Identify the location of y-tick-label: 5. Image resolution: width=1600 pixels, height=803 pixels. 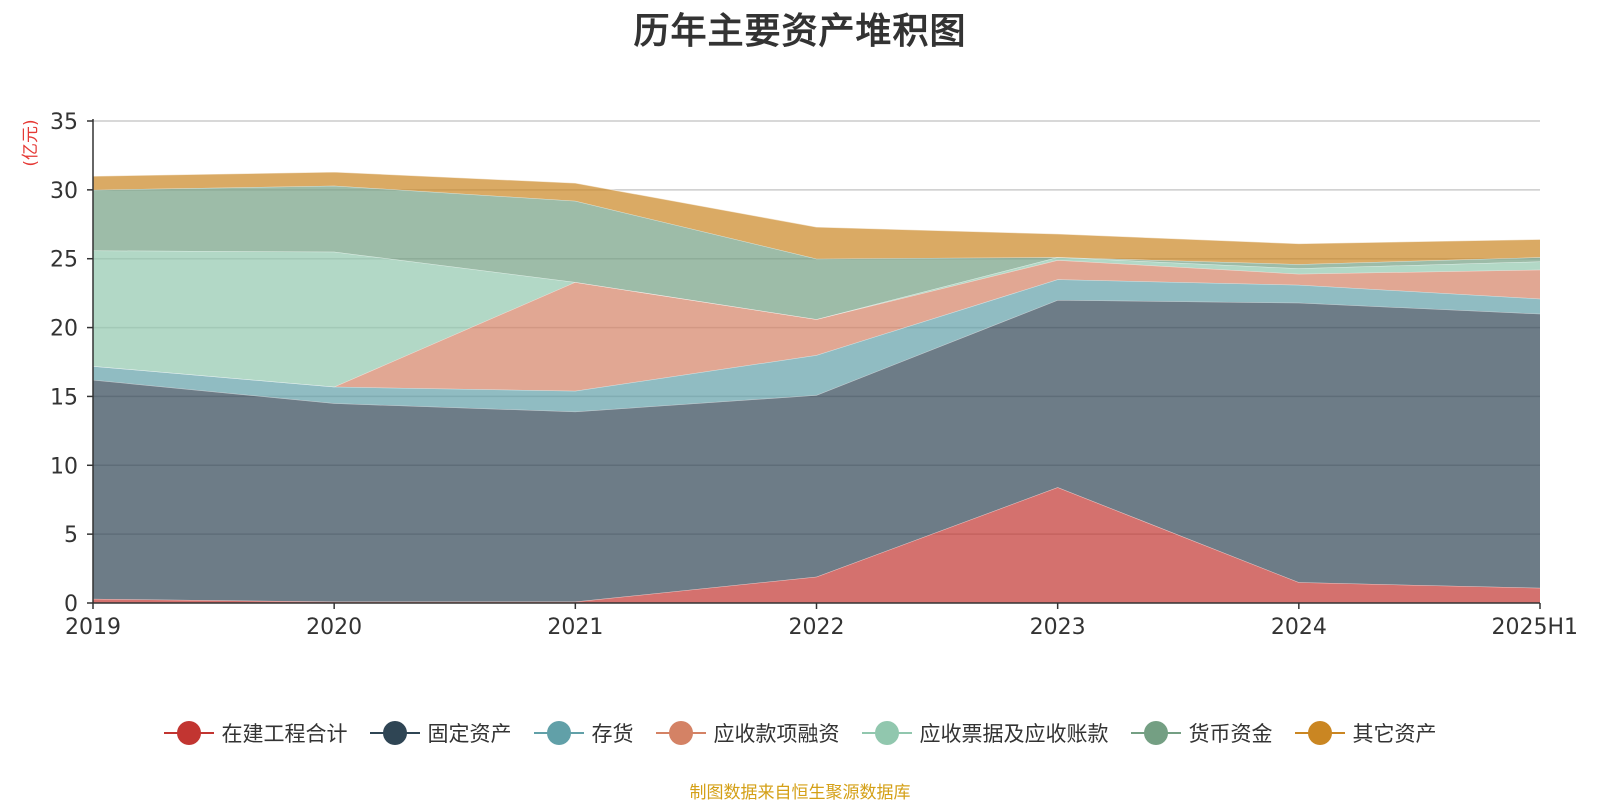
(71, 535).